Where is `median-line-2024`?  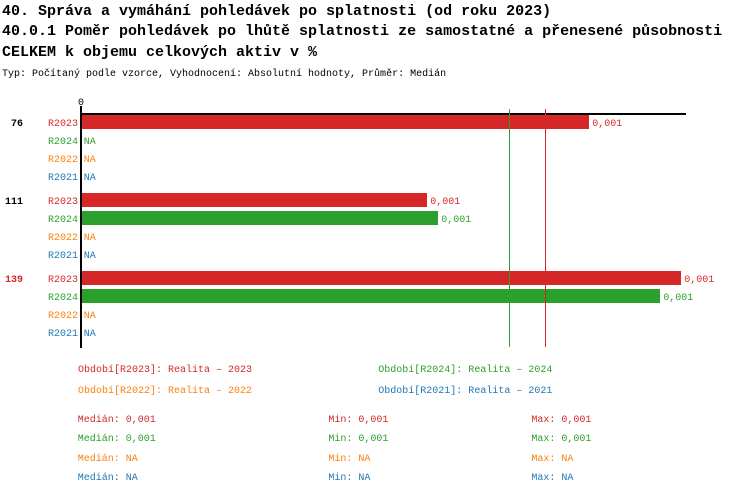 median-line-2024 is located at coordinates (509, 227).